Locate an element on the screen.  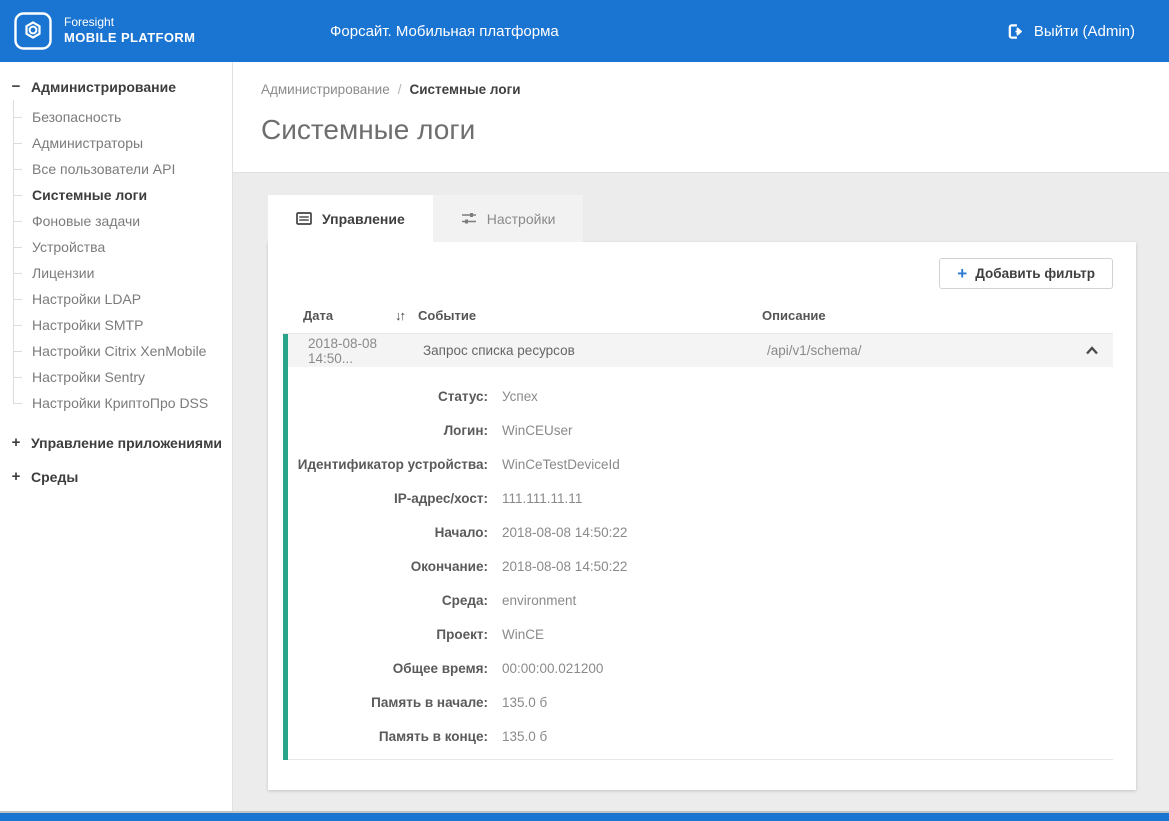
logout-label: Выйти (Admin) is located at coordinates (1084, 31).